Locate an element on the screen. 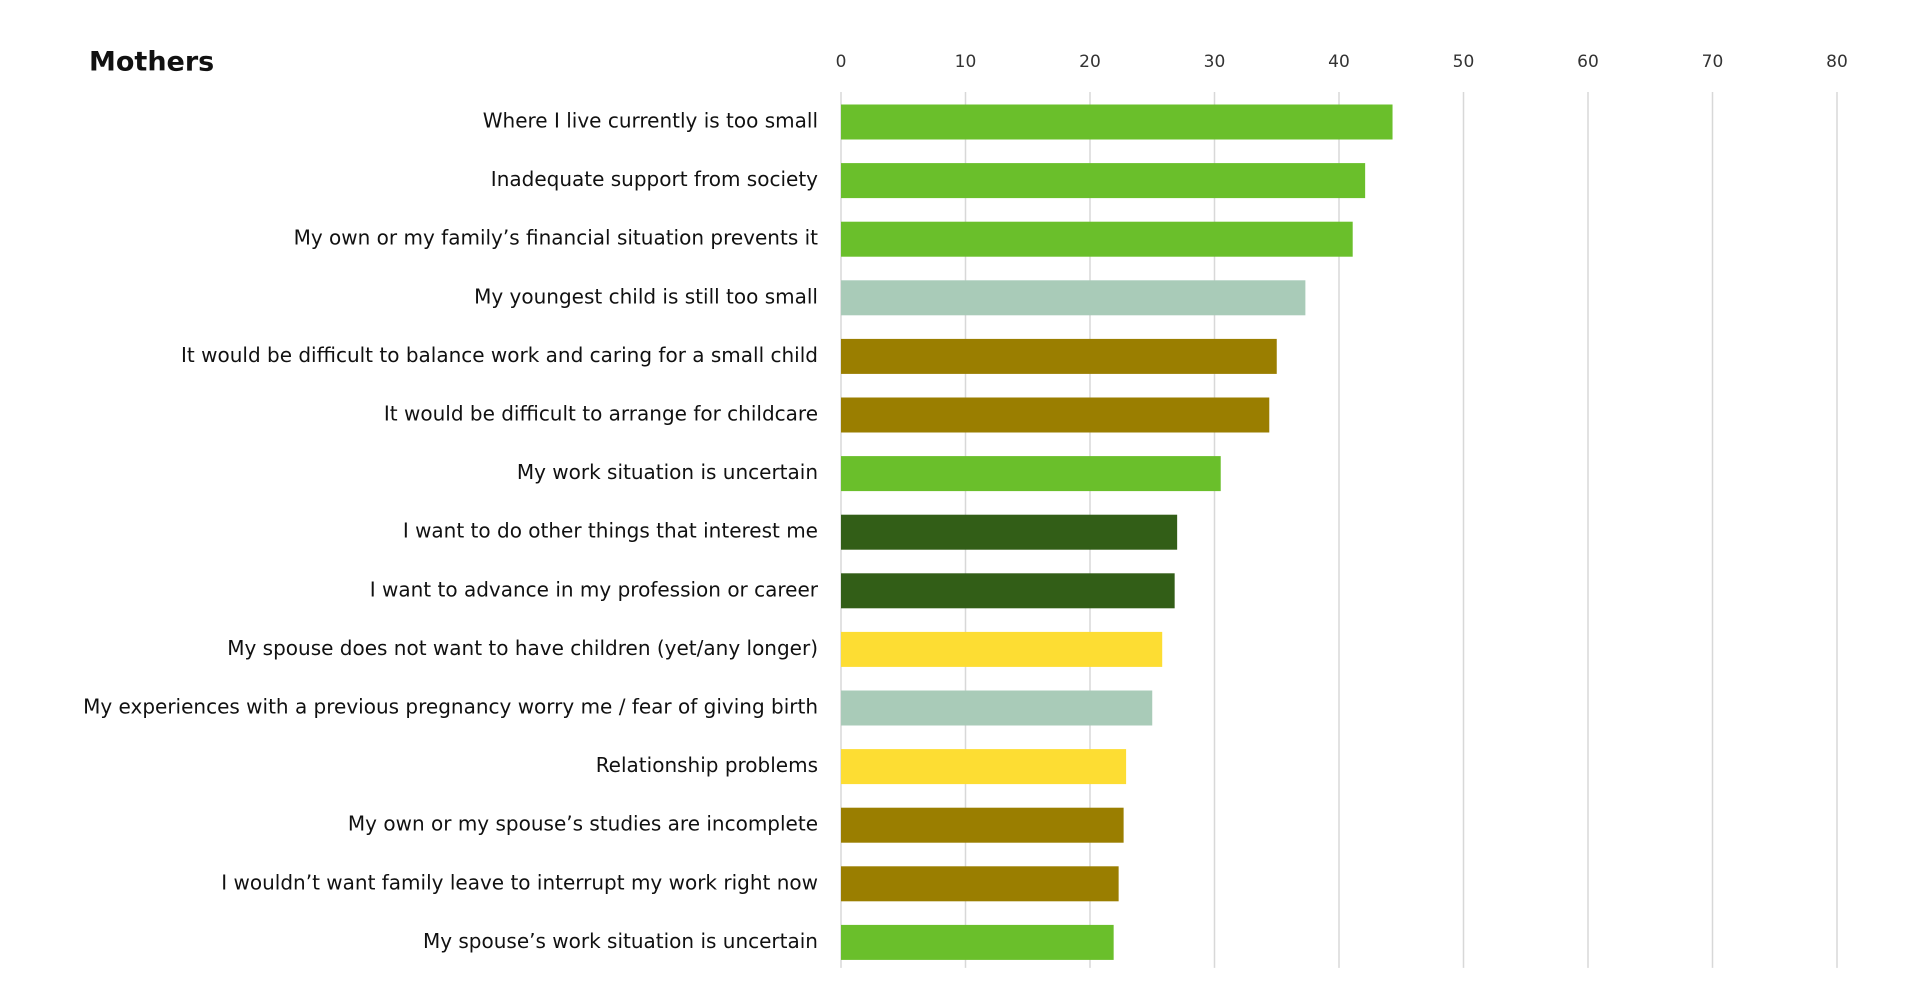 The width and height of the screenshot is (1920, 983). chart-title: Mothers is located at coordinates (151, 62).